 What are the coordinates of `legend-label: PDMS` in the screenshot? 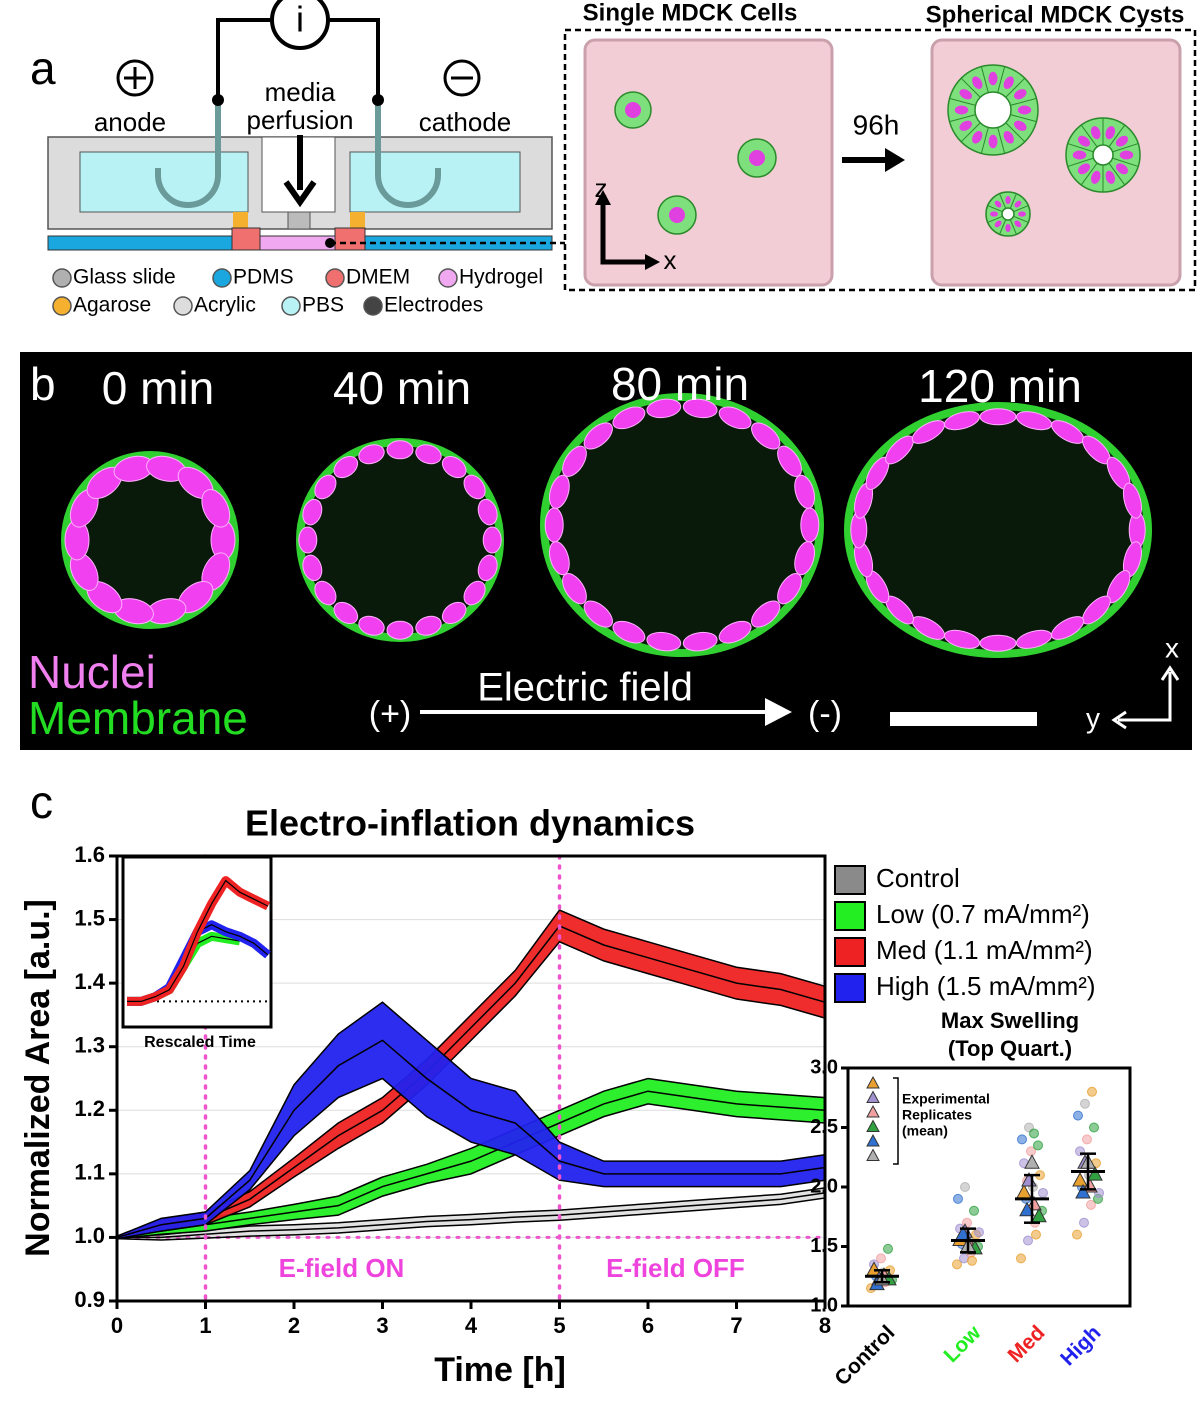 It's located at (263, 277).